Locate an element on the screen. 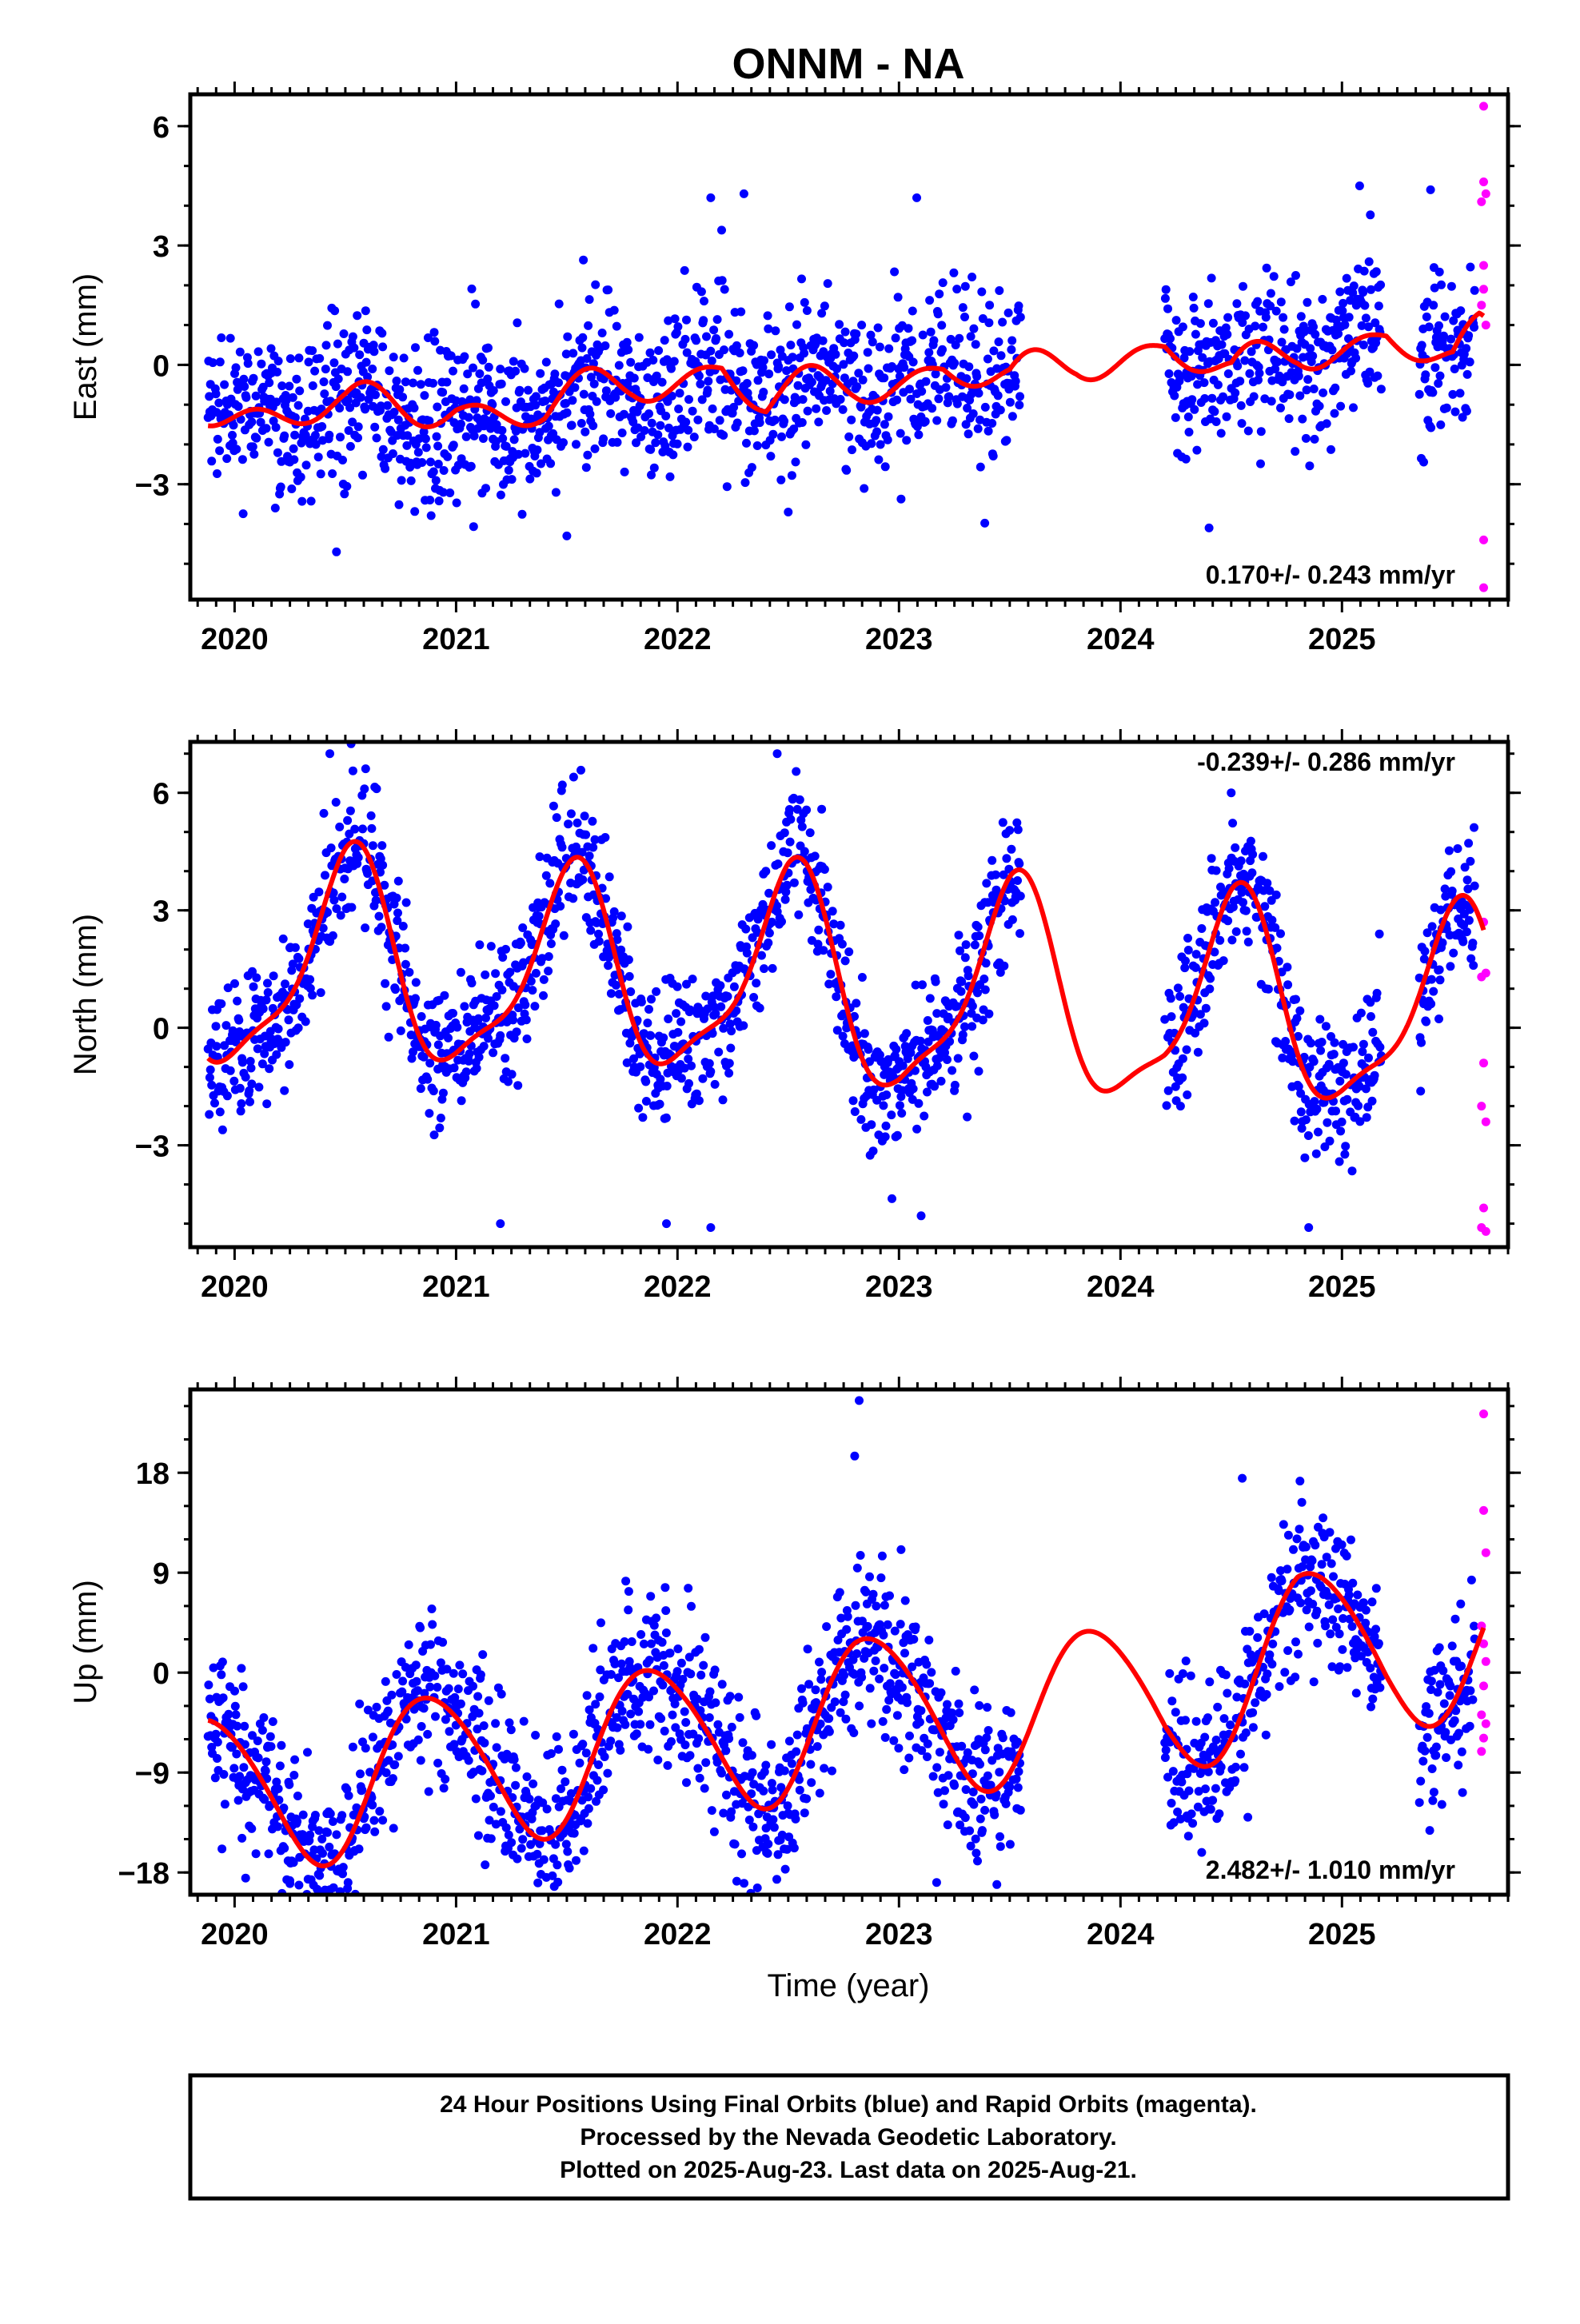  rapid-point is located at coordinates (1486, 1231).